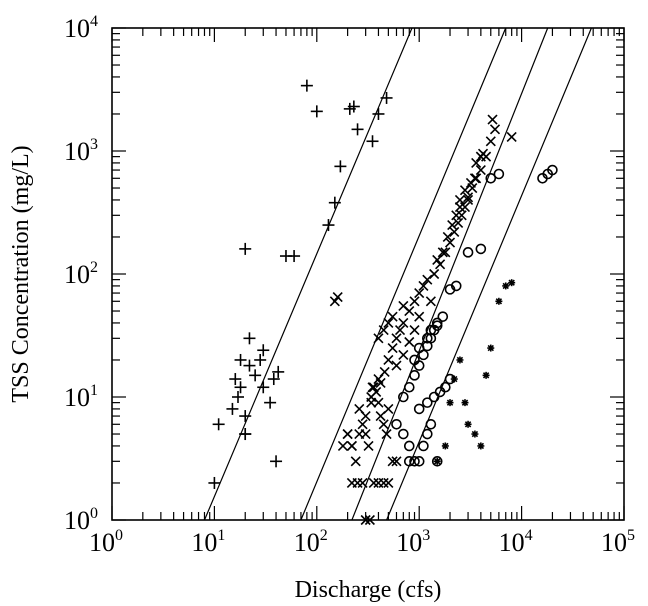 The image size is (648, 606). I want to click on x-tick-label: 10², so click(311, 542).